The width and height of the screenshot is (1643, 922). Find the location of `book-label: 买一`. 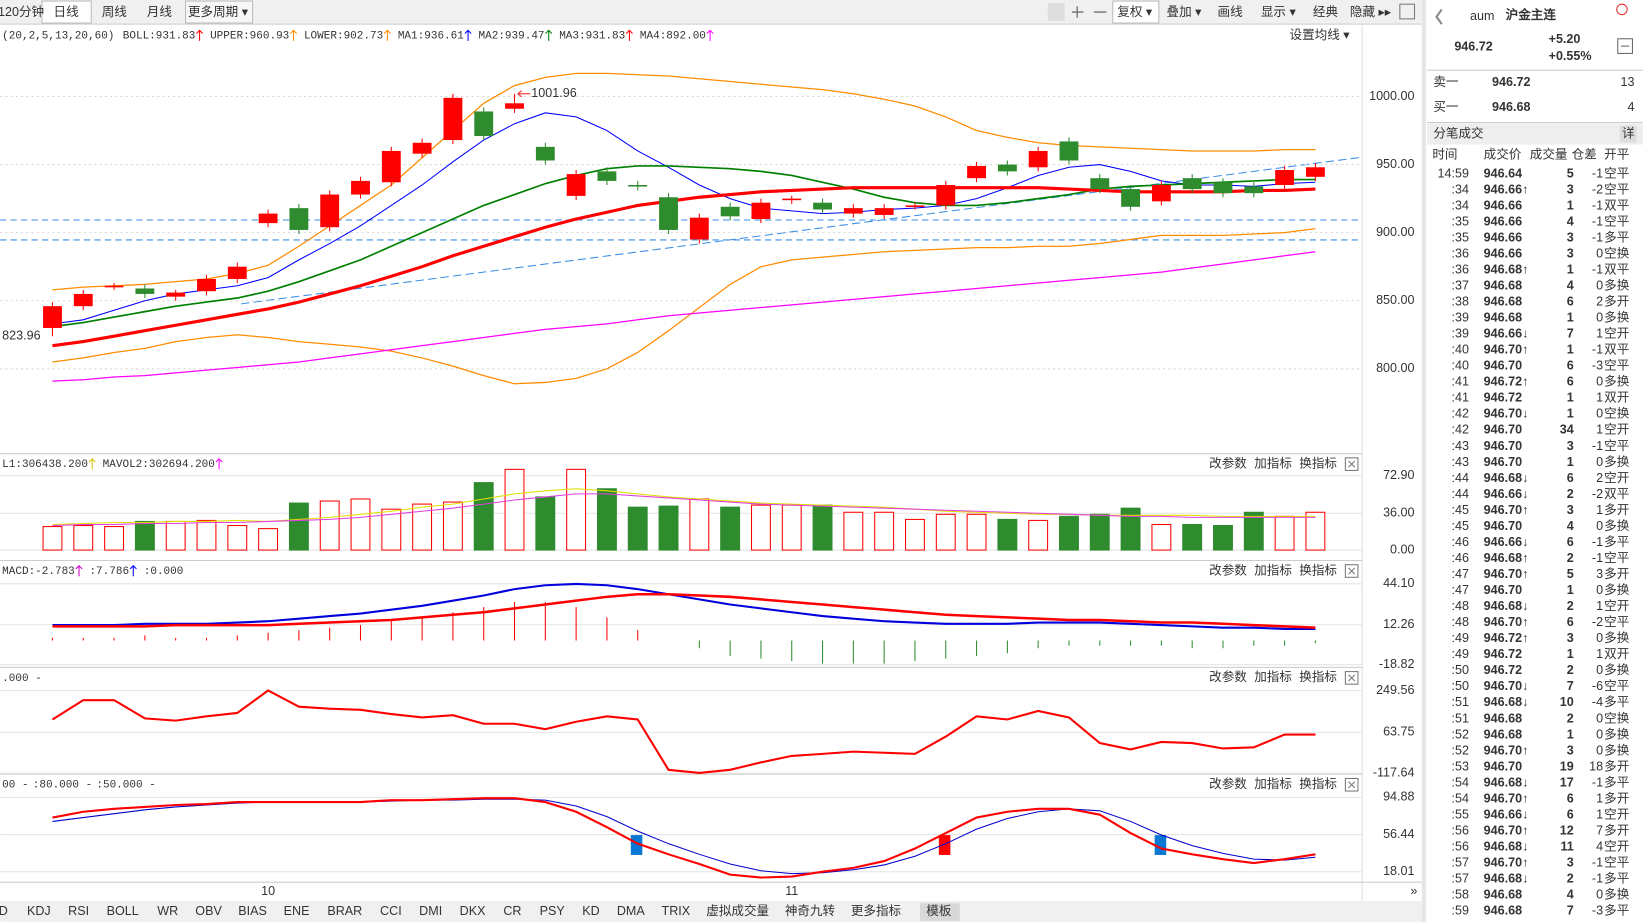

book-label: 买一 is located at coordinates (1446, 107).